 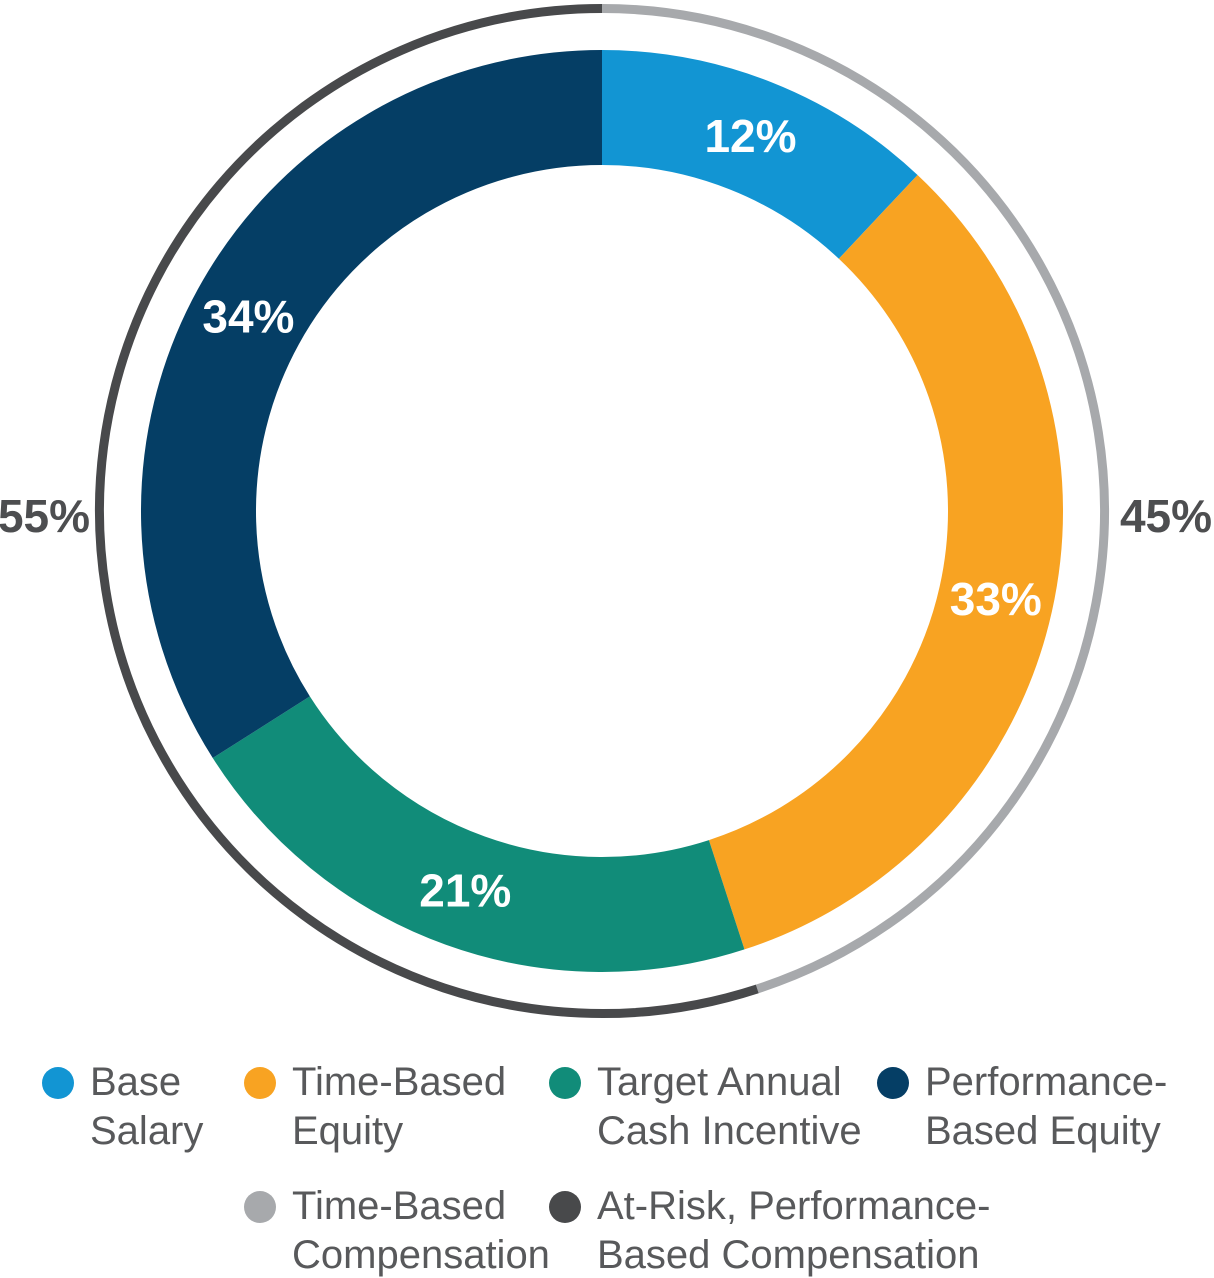 What do you see at coordinates (565, 1083) in the screenshot?
I see `legend-swatch-target-annual-cash-incentive-icon` at bounding box center [565, 1083].